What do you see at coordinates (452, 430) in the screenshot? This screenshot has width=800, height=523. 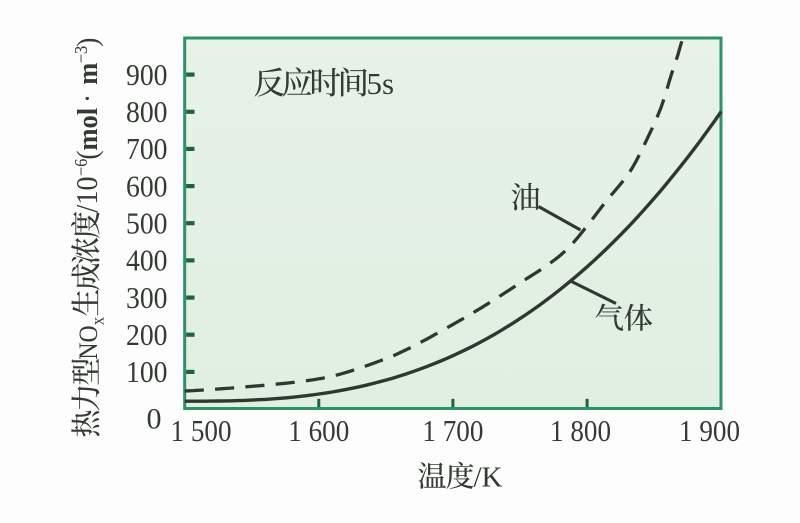 I see `svg-text: 1 700` at bounding box center [452, 430].